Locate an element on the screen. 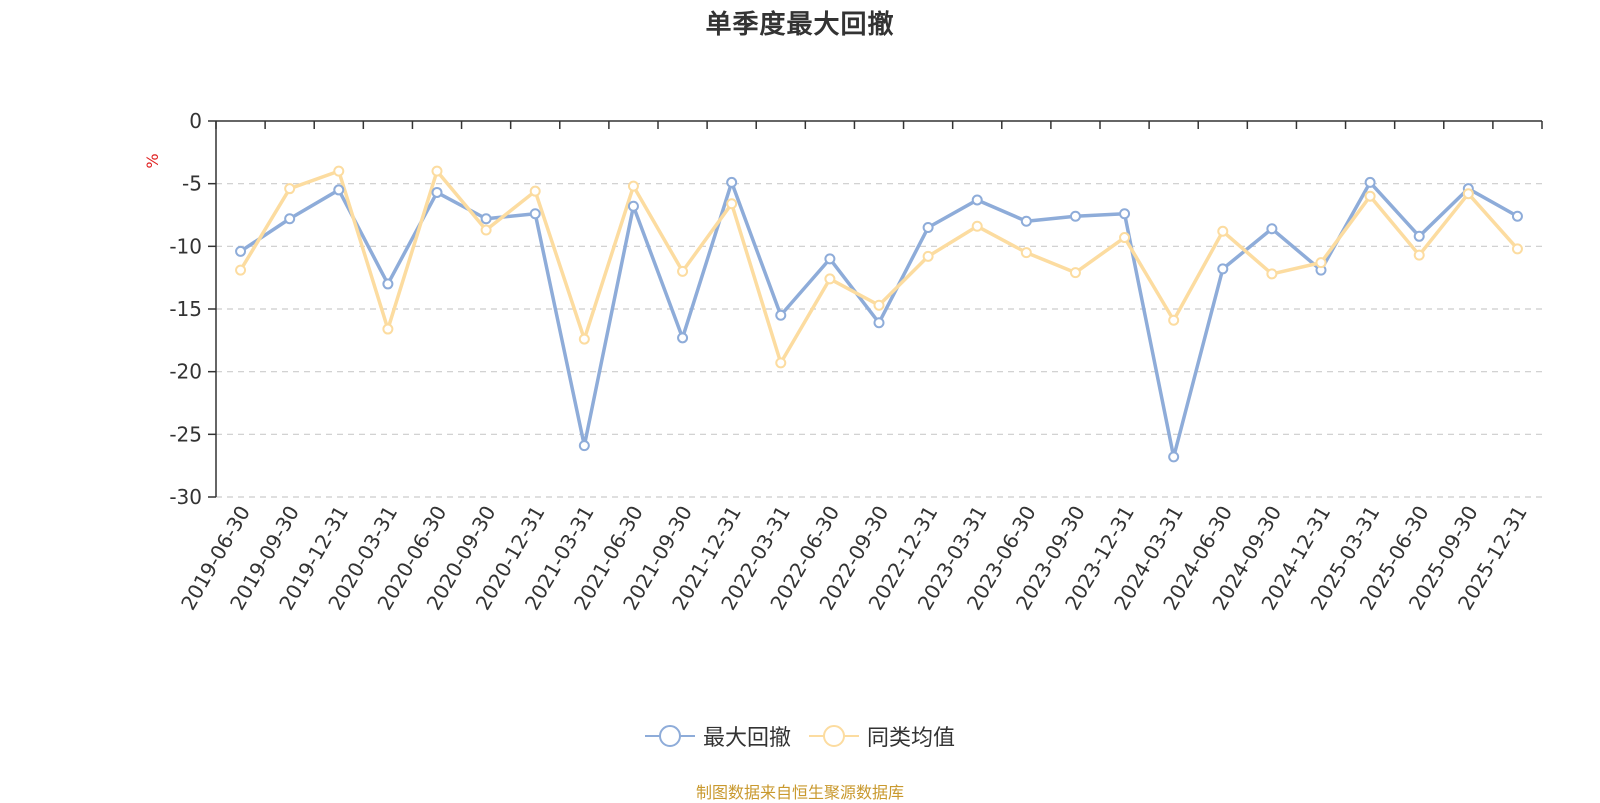  y-axis-unit-label: % is located at coordinates (152, 160).